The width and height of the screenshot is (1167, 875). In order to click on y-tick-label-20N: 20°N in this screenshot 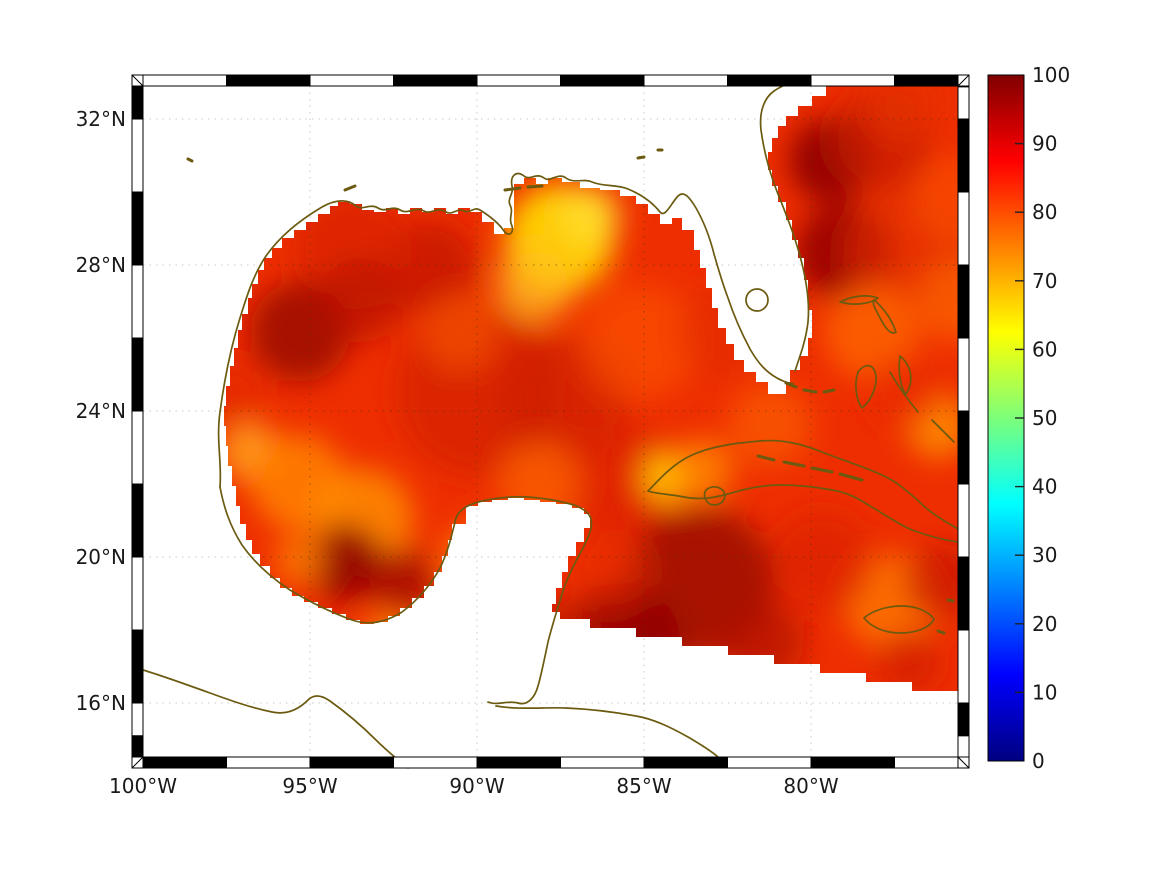, I will do `click(101, 557)`.